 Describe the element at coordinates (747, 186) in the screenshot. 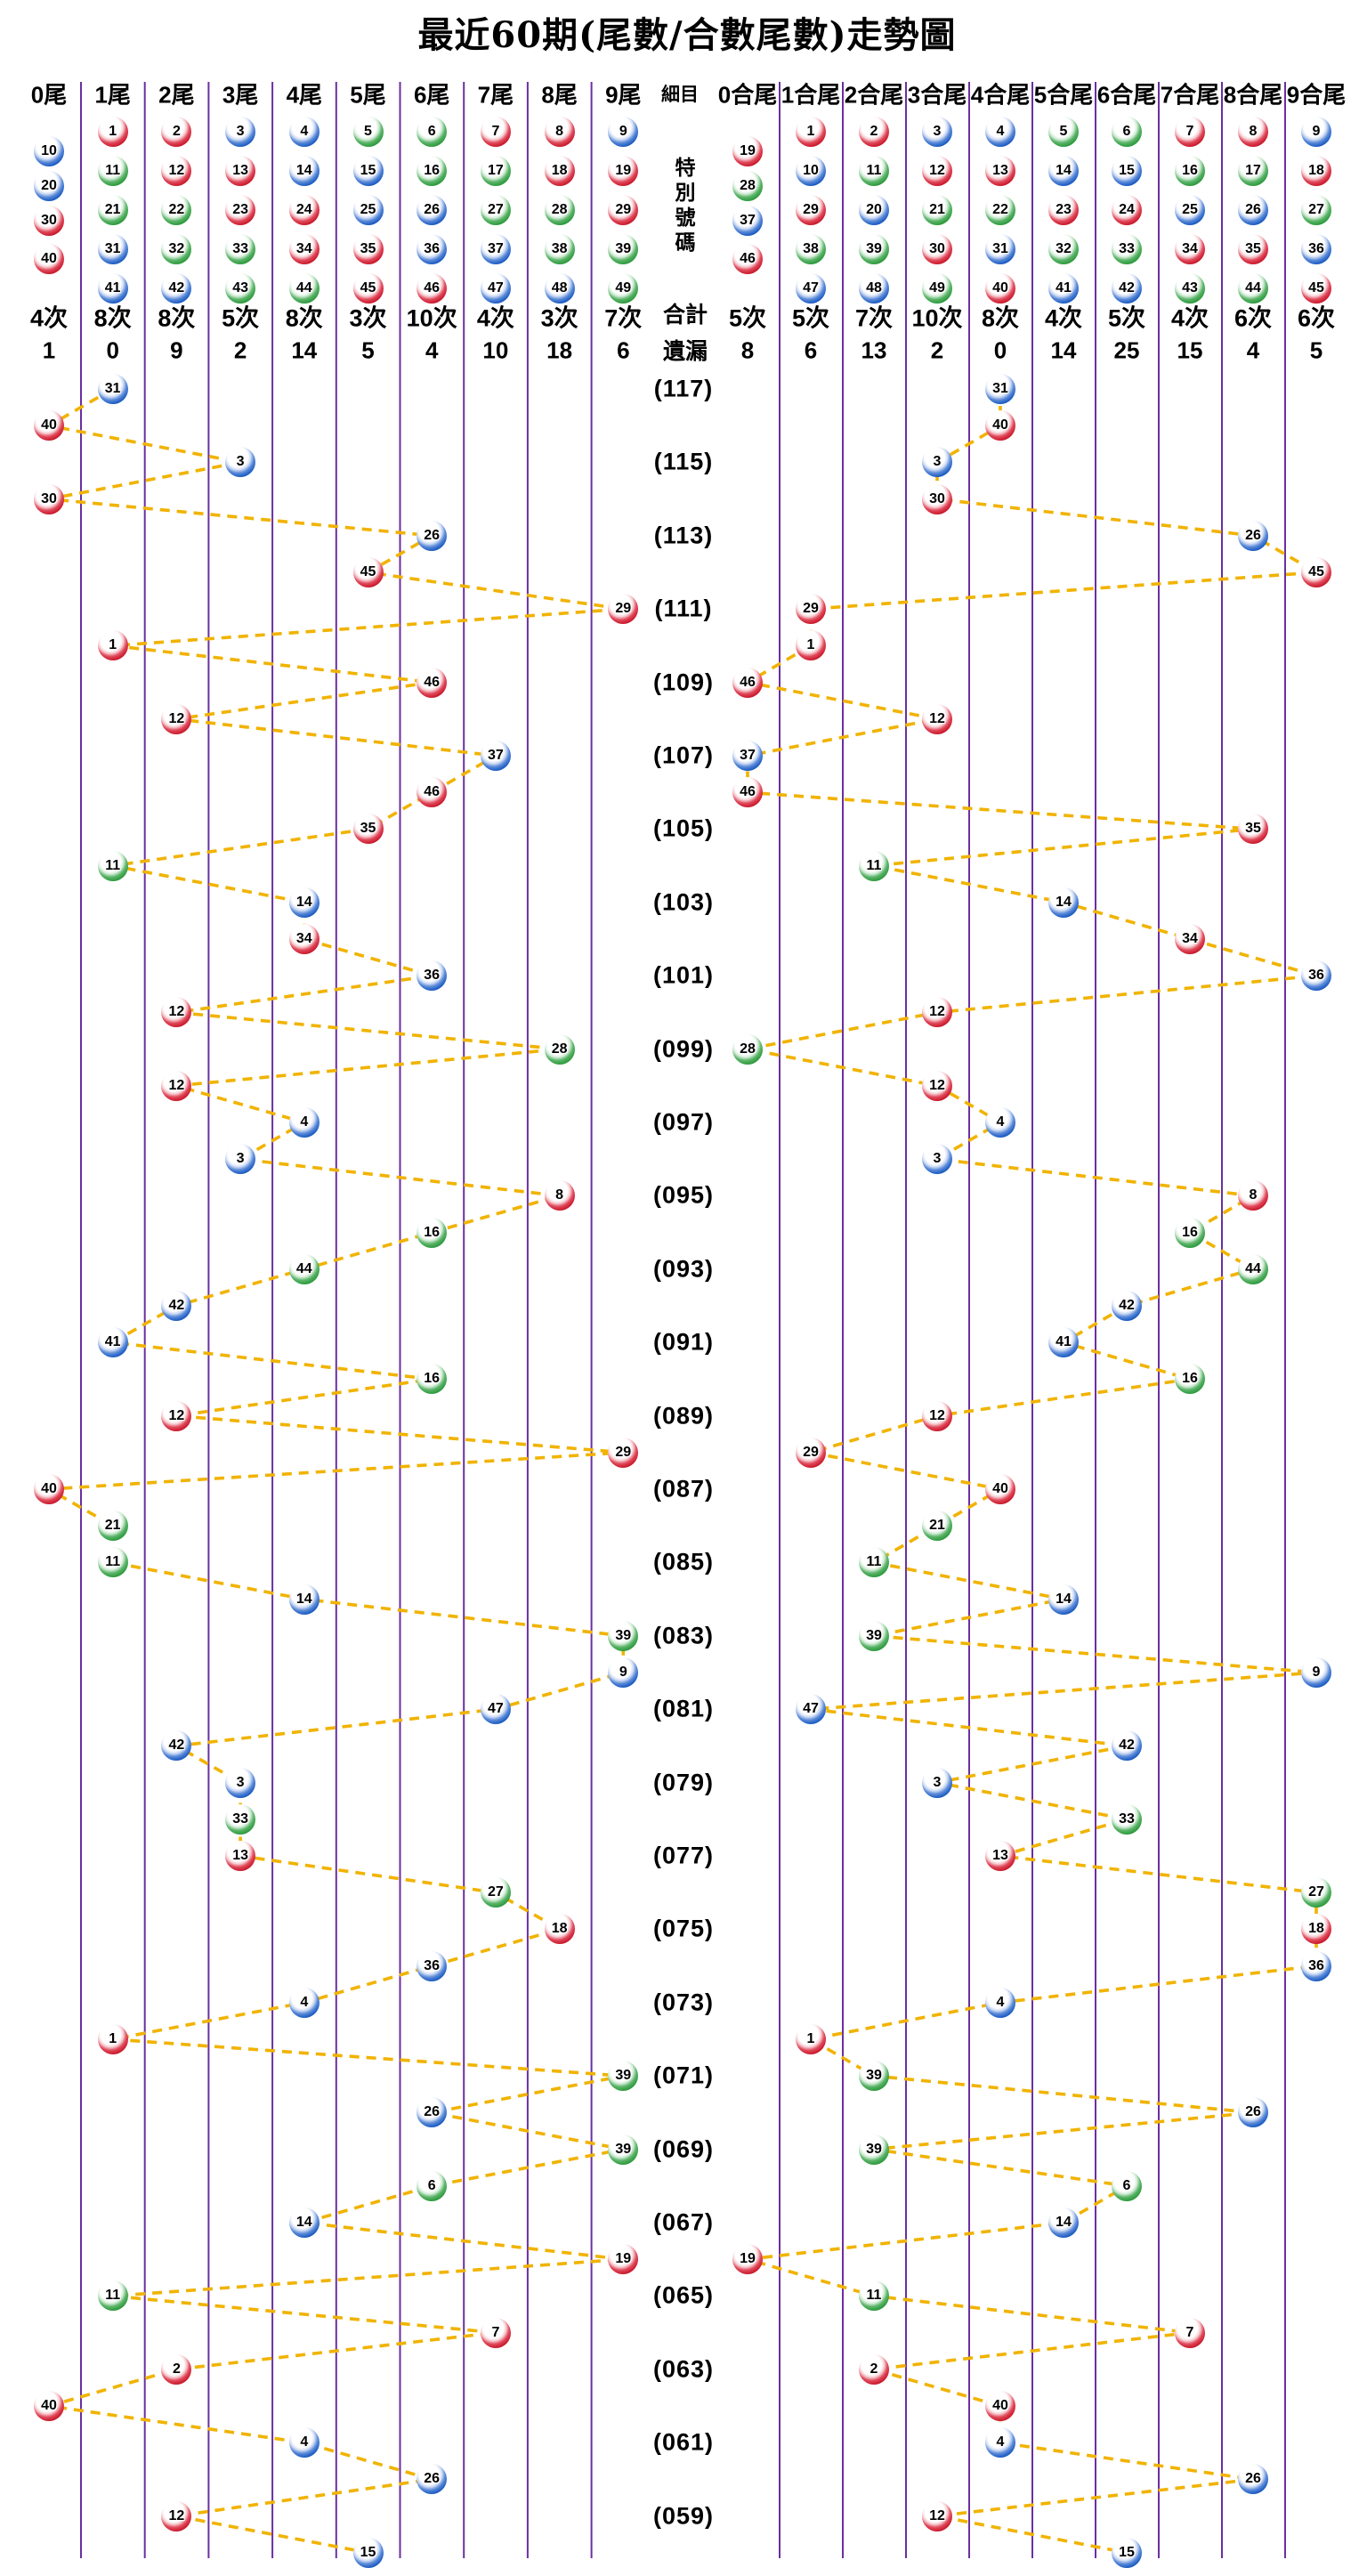

I see `header-ball: 28` at that location.